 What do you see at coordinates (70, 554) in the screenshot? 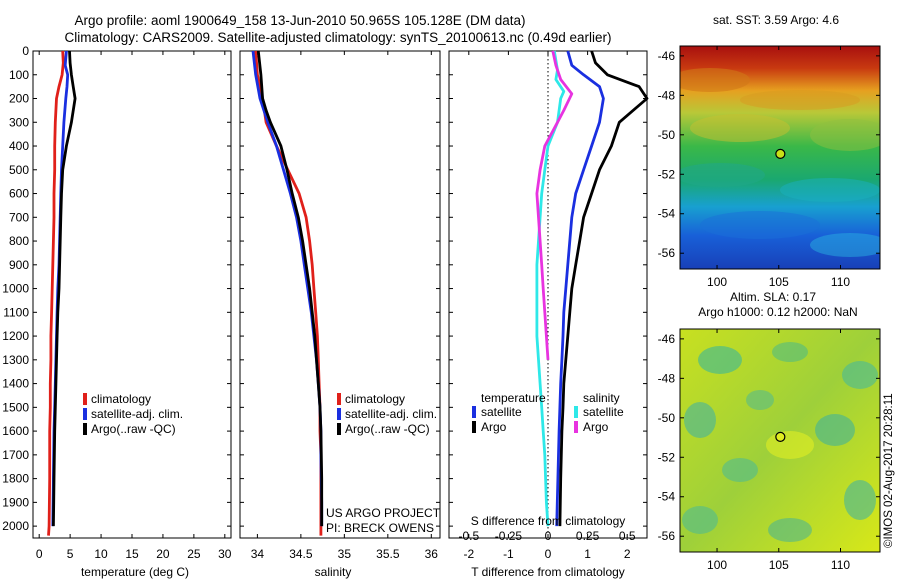
I see `x-tick-label: 5` at bounding box center [70, 554].